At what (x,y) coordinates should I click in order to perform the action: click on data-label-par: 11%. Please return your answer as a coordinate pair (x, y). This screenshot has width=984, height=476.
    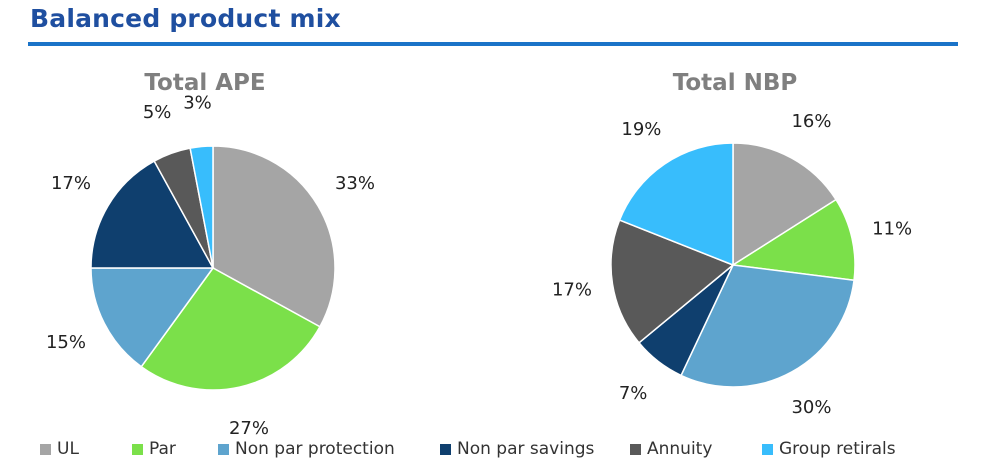
    Looking at the image, I should click on (892, 228).